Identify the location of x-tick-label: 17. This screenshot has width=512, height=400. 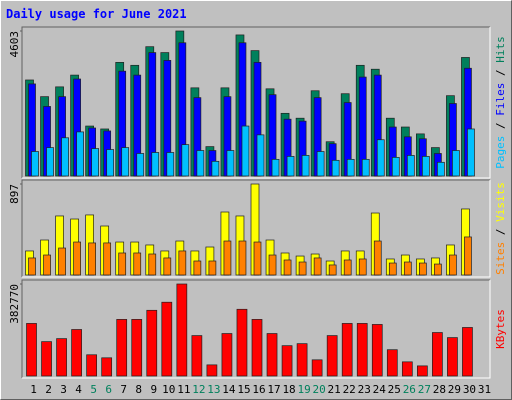
(273, 389).